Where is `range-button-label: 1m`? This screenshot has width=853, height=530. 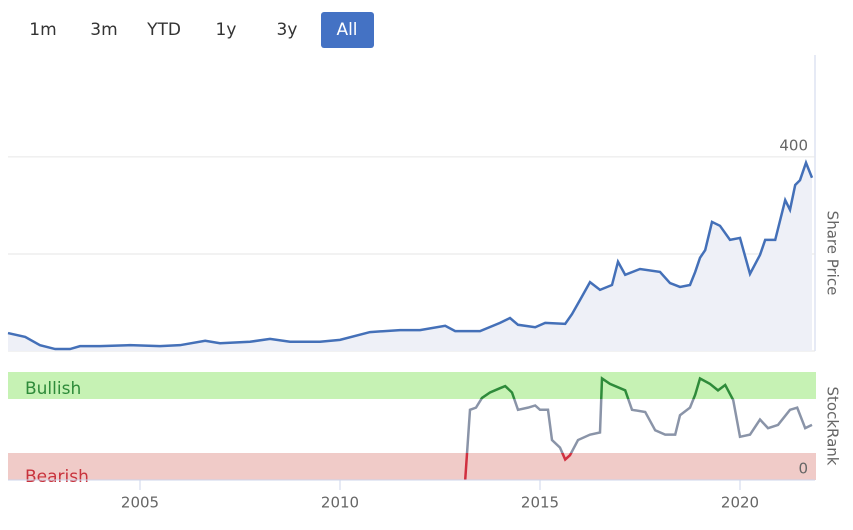 range-button-label: 1m is located at coordinates (42, 30).